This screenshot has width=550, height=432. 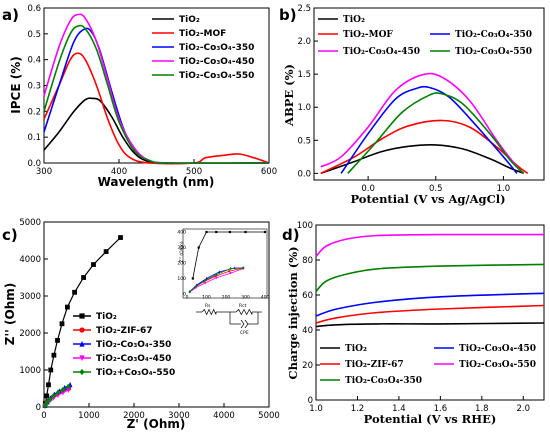 What do you see at coordinates (89, 416) in the screenshot?
I see `x-tick-label: 1000` at bounding box center [89, 416].